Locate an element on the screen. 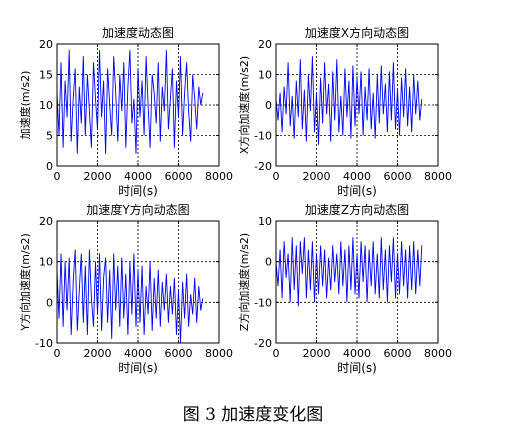  chart-title: 加速度Z方向动态图 is located at coordinates (357, 209).